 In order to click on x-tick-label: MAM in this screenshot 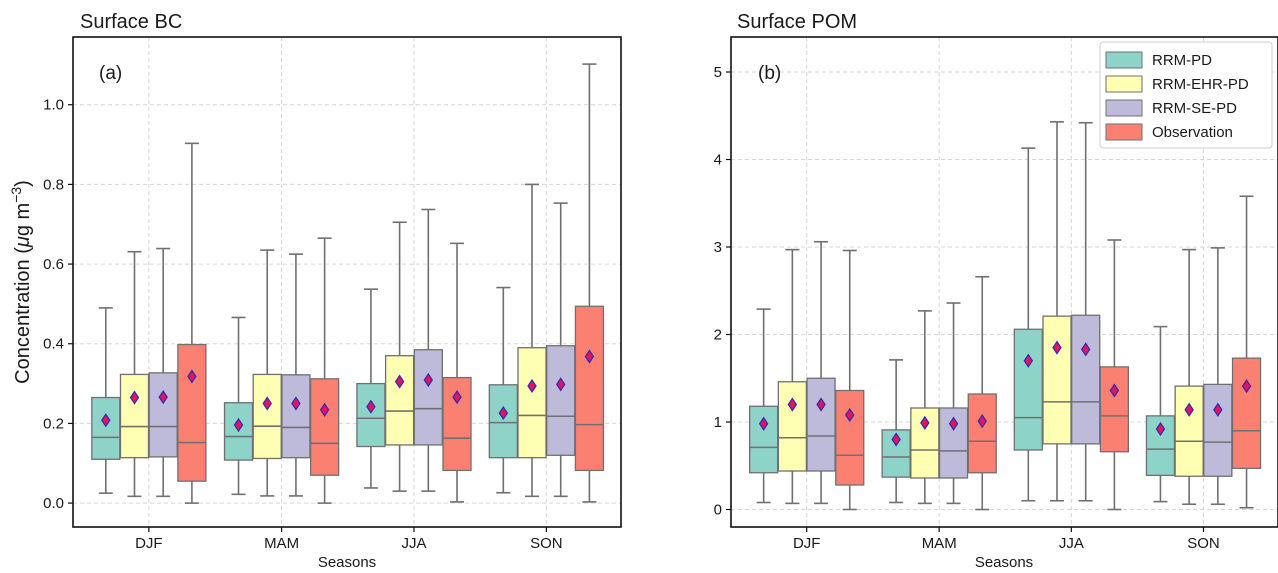, I will do `click(281, 543)`.